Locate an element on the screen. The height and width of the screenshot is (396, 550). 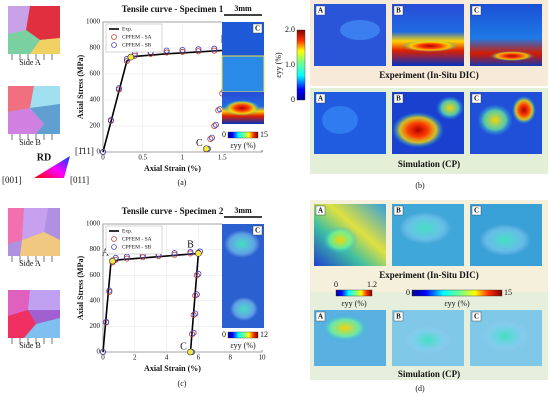
x-tick-label: 4 is located at coordinates (167, 358).